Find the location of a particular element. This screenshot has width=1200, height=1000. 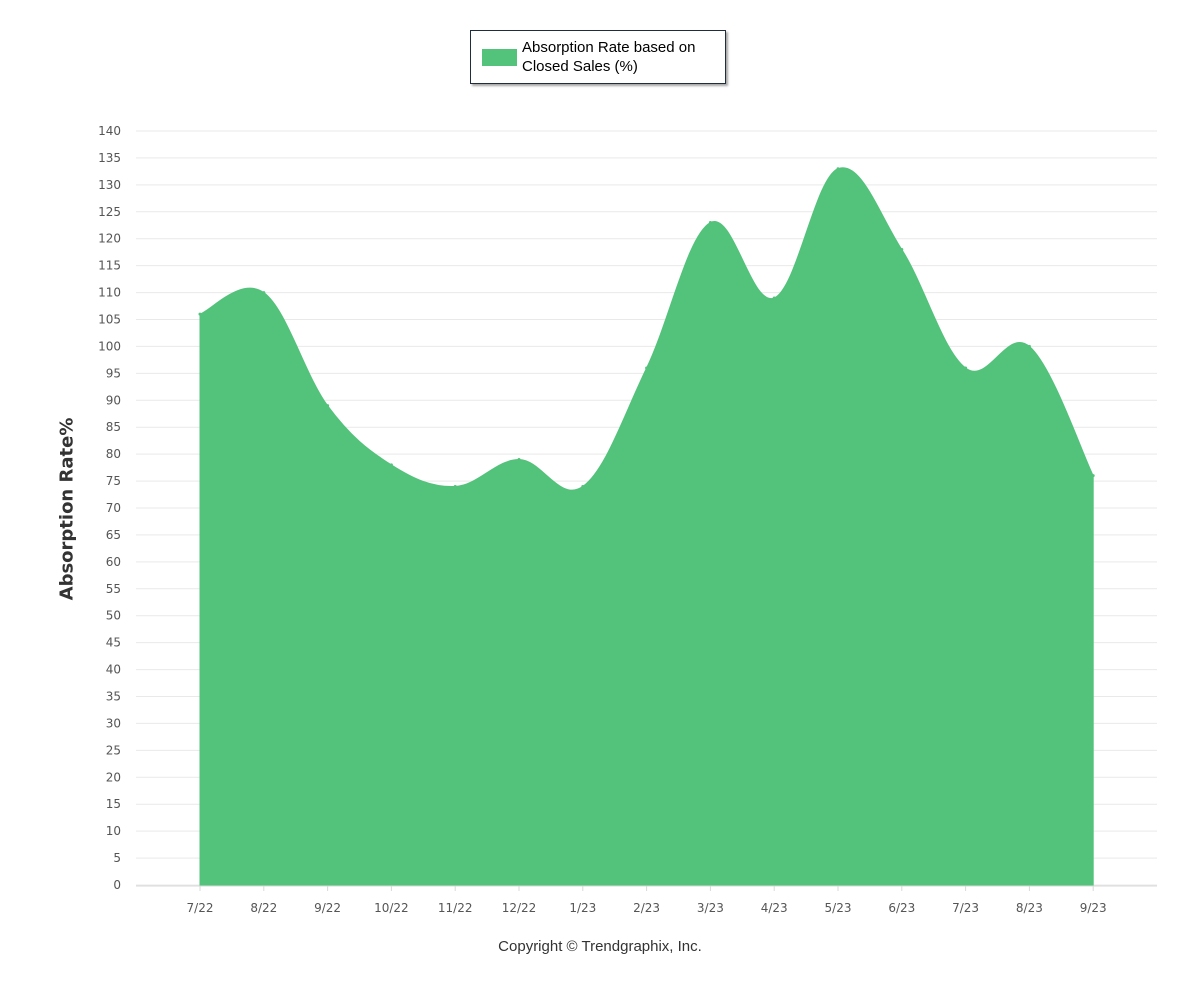

x-tick-label: 9/23 is located at coordinates (1093, 908).